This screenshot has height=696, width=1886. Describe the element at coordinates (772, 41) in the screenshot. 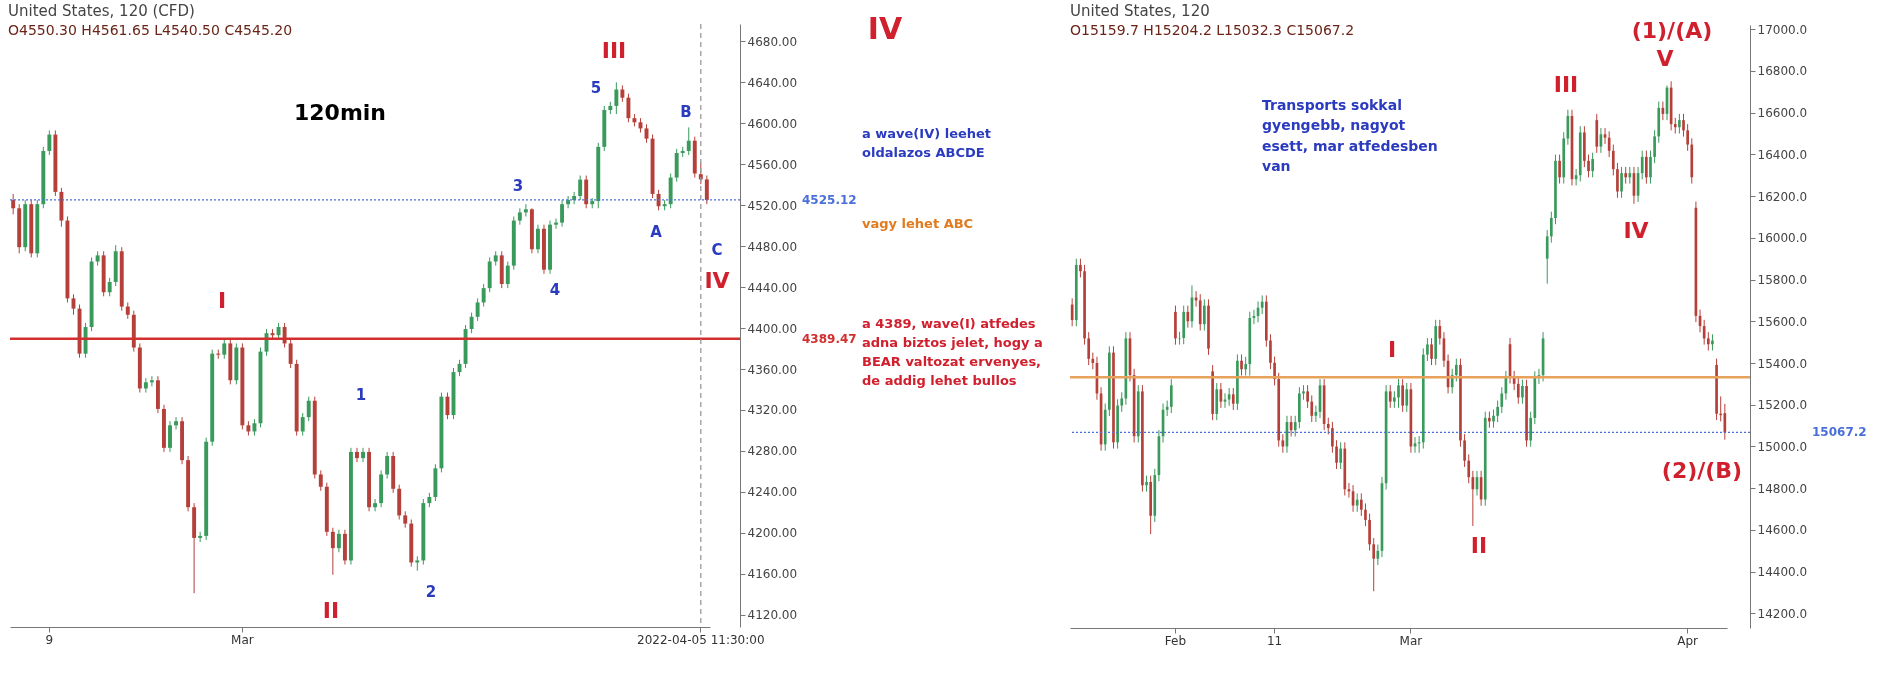

I see `y-tick-label: 4680.00` at that location.